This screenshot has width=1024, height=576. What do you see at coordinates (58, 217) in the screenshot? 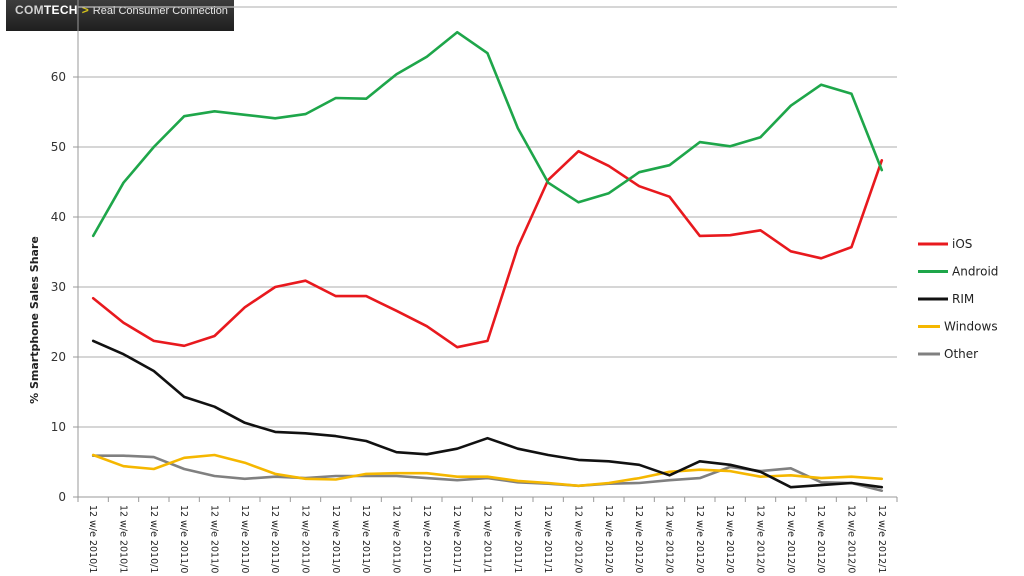
I see `y-tick-label: 40` at bounding box center [58, 217].